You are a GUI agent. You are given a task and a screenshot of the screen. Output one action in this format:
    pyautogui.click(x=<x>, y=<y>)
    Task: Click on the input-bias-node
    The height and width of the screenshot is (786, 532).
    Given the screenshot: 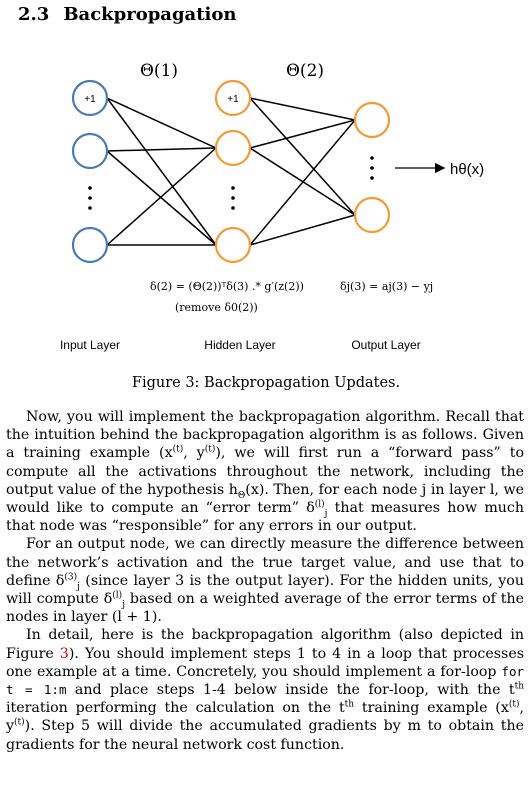 What is the action you would take?
    pyautogui.click(x=90, y=98)
    